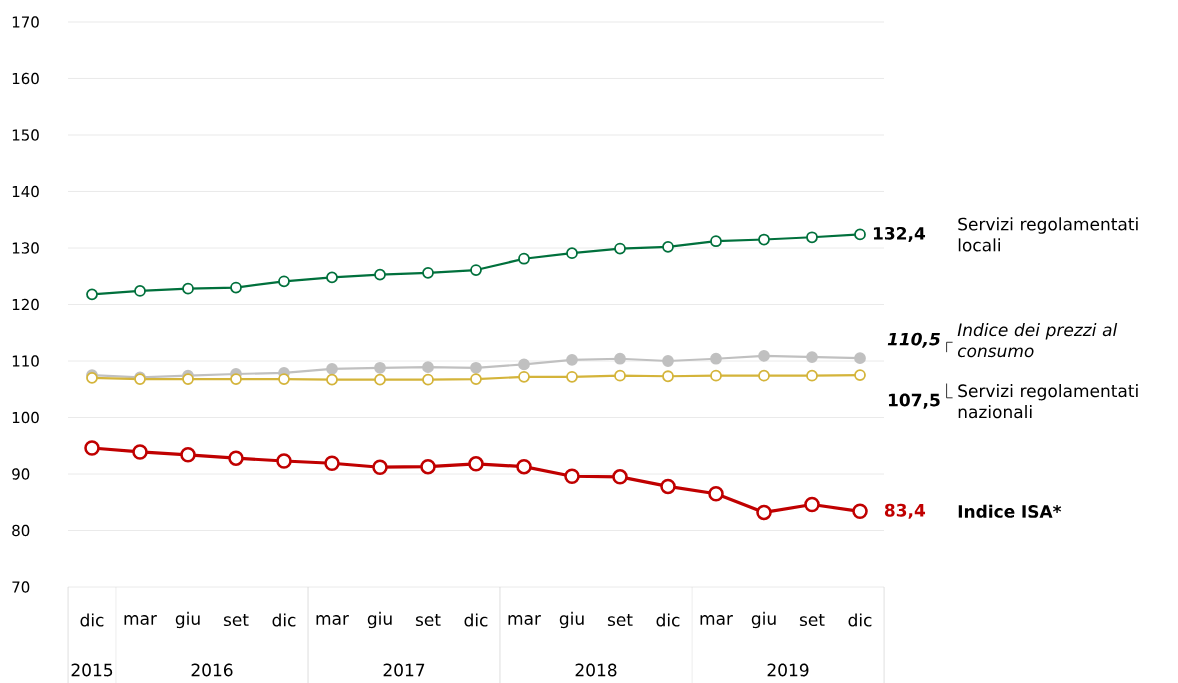 The width and height of the screenshot is (1178, 683). Describe the element at coordinates (1048, 401) in the screenshot. I see `text: Servizi regolamentati nazionali` at that location.